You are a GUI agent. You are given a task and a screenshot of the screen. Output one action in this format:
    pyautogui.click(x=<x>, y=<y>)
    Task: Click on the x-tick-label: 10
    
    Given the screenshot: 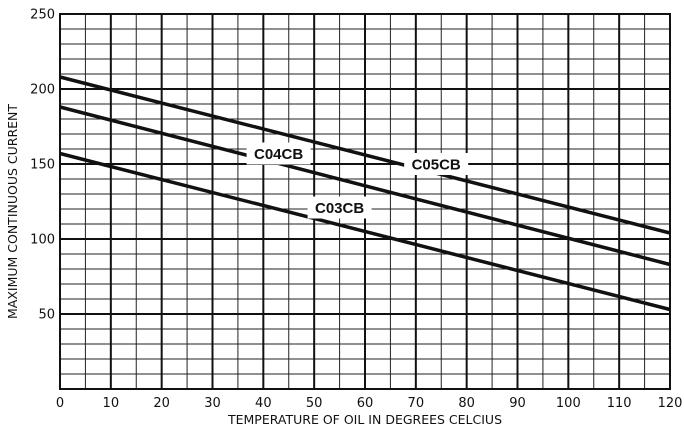 What is the action you would take?
    pyautogui.click(x=111, y=403)
    